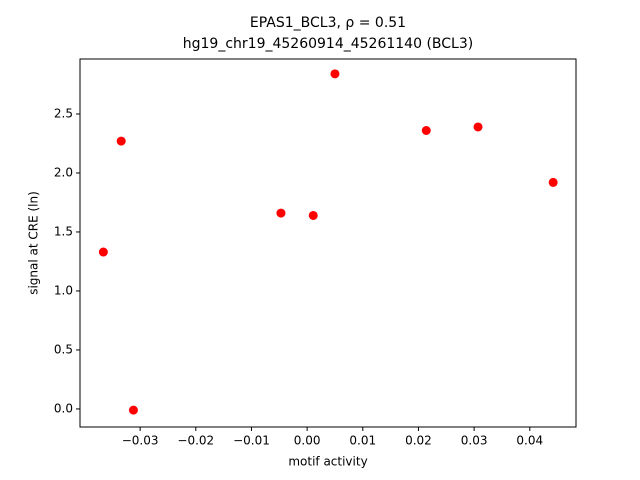 This screenshot has height=480, width=640. I want to click on x-tick-label: 0.02, so click(418, 441).